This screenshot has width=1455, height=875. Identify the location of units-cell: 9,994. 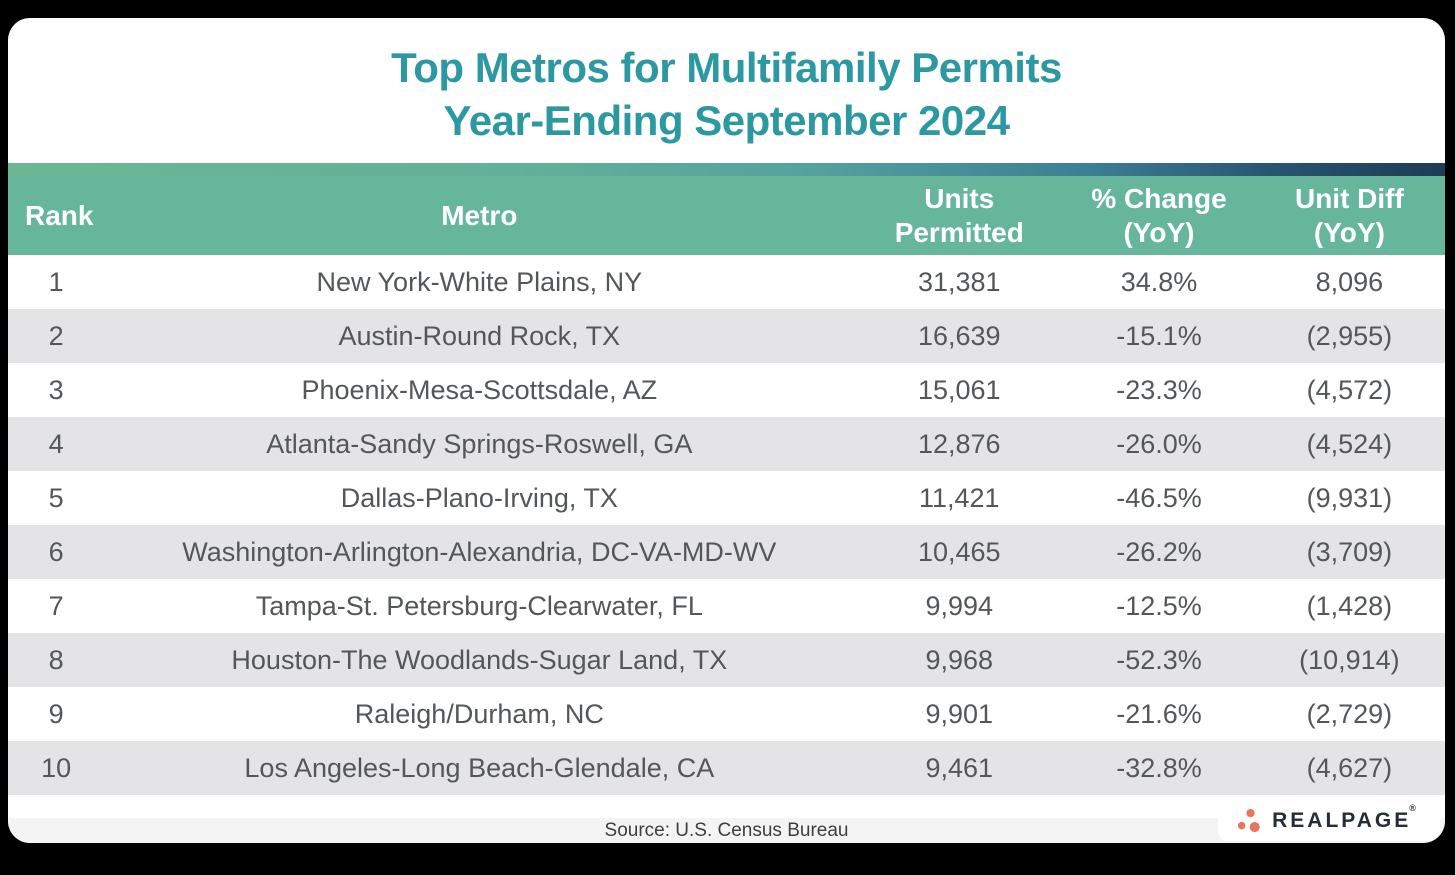
(959, 605).